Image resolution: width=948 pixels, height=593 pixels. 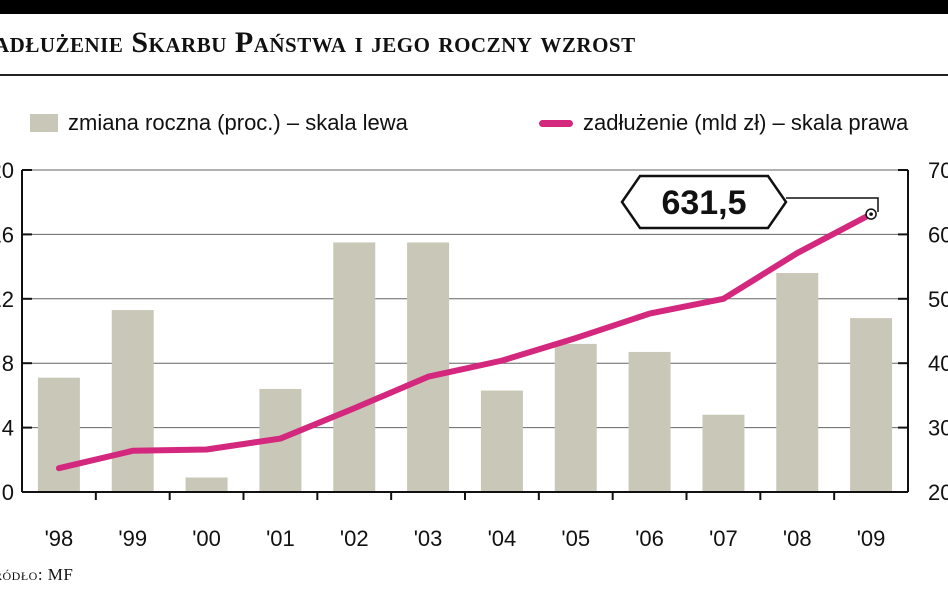 I want to click on source-note: ródło: MF, so click(x=37, y=574).